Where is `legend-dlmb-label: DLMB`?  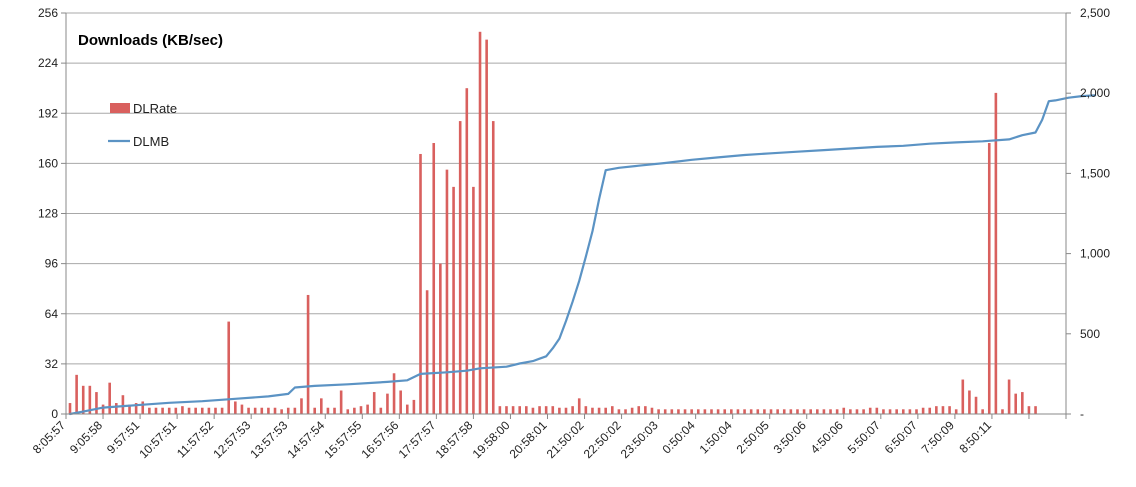
legend-dlmb-label: DLMB is located at coordinates (151, 141).